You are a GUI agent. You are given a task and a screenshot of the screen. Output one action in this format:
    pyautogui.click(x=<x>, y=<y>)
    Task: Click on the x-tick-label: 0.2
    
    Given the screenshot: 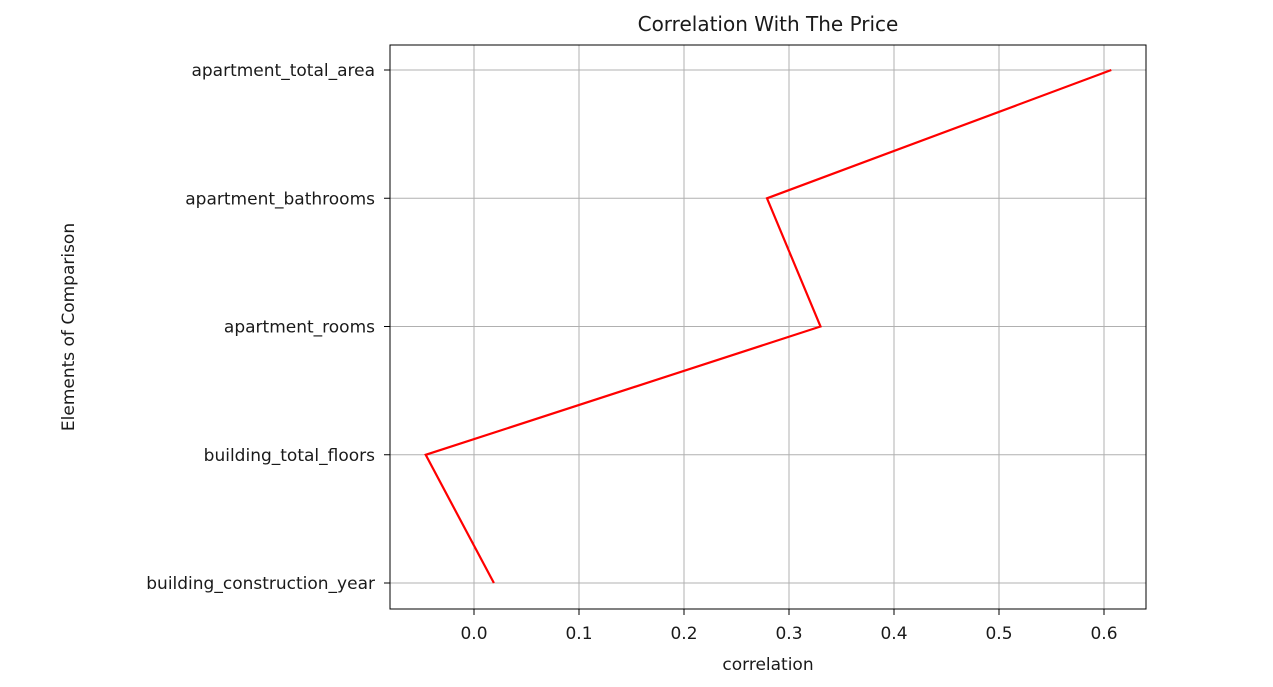 What is the action you would take?
    pyautogui.click(x=683, y=634)
    